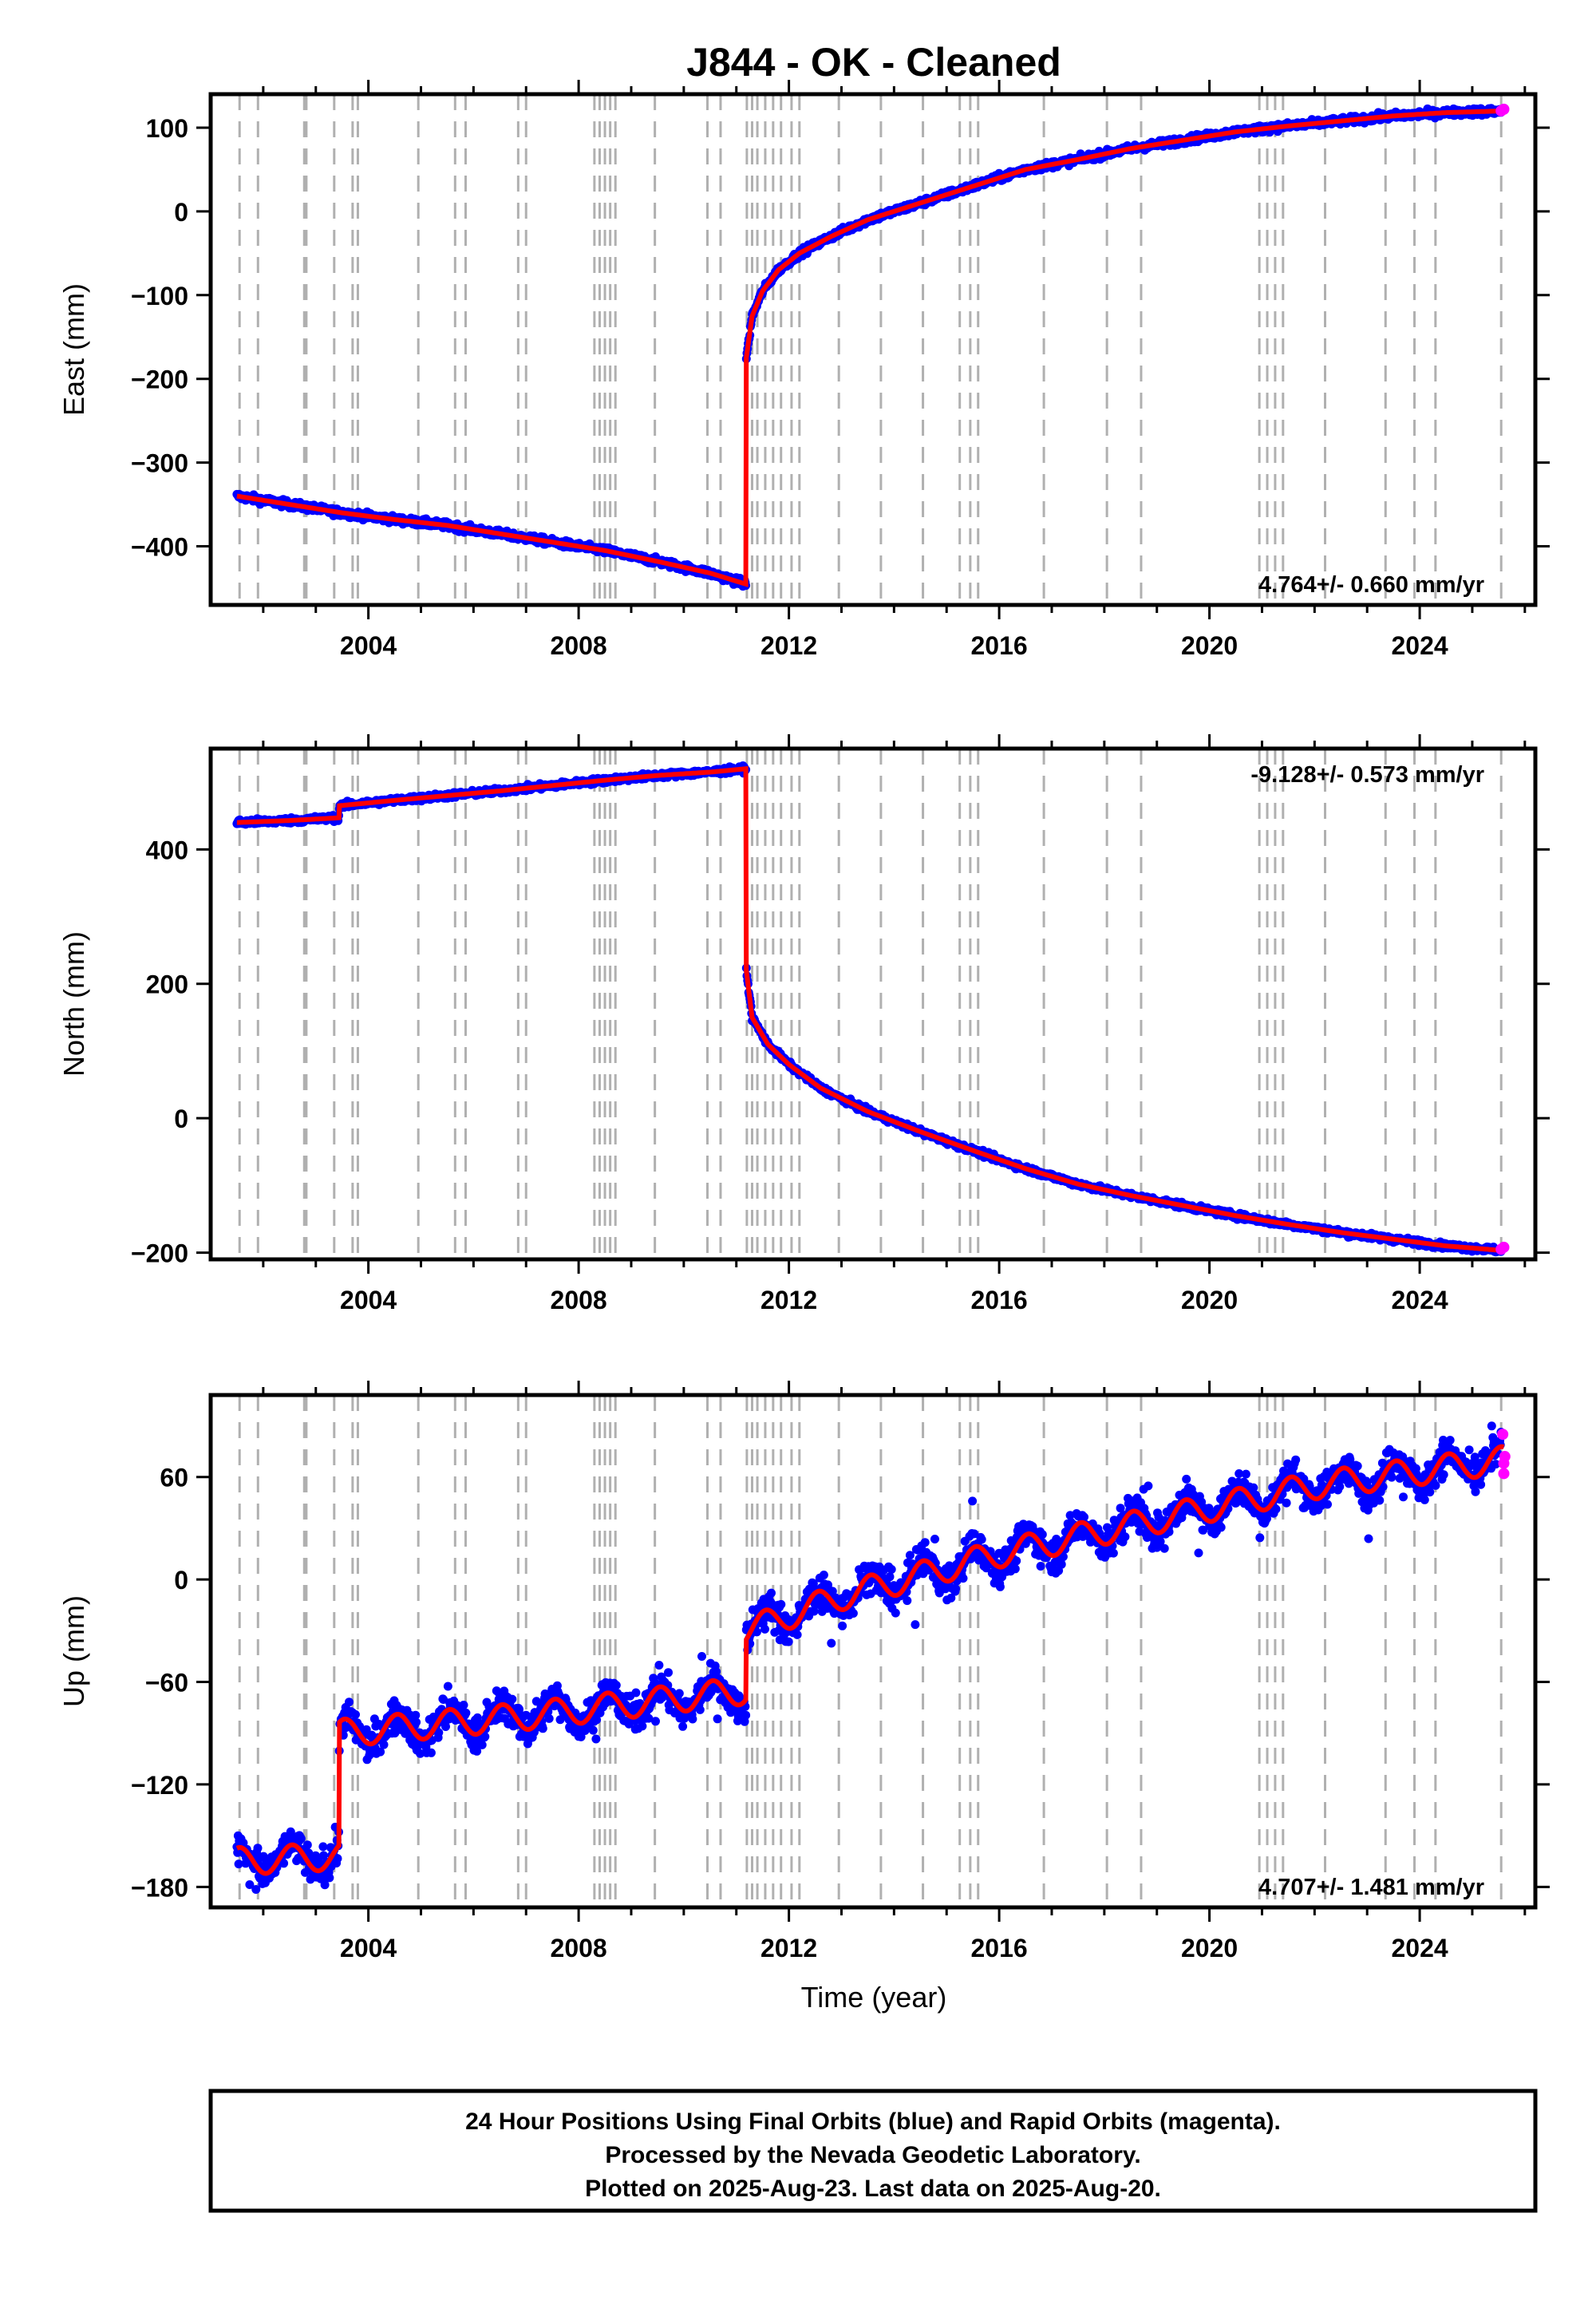  Describe the element at coordinates (167, 128) in the screenshot. I see `y-tick-label: 100` at that location.